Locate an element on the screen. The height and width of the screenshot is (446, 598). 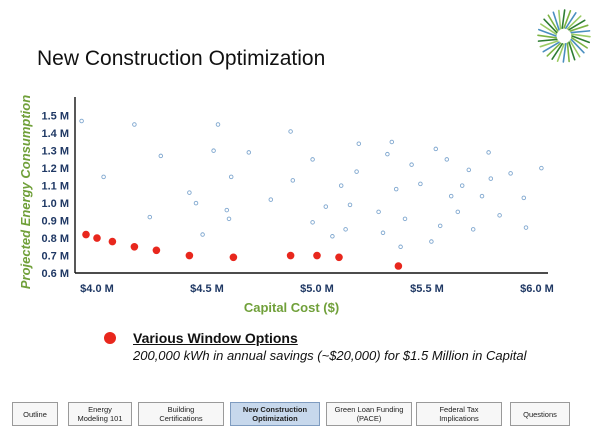
nav-questions-button: Questions is located at coordinates (540, 414).